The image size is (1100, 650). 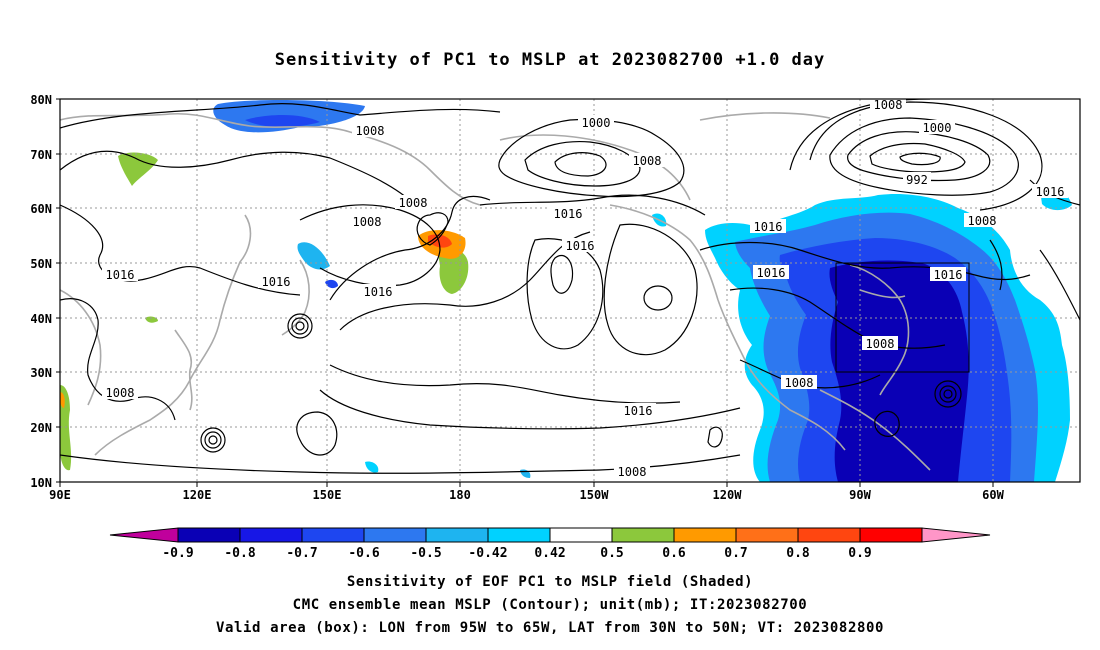 I want to click on colorbar-lower-triangle, so click(x=144, y=535).